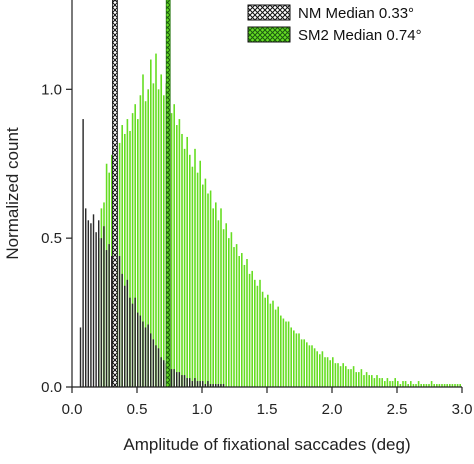  What do you see at coordinates (12, 193) in the screenshot?
I see `y-axis-title: Normalized count` at bounding box center [12, 193].